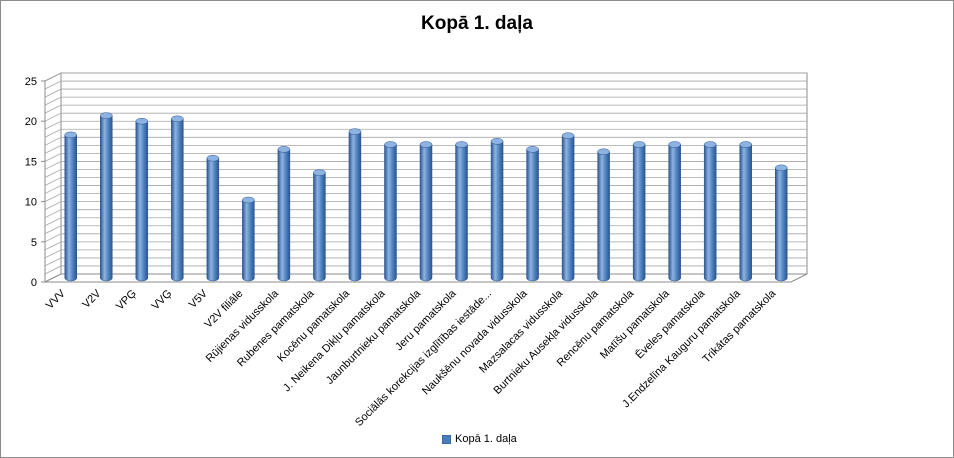 The image size is (954, 458). What do you see at coordinates (446, 439) in the screenshot?
I see `legend-swatch` at bounding box center [446, 439].